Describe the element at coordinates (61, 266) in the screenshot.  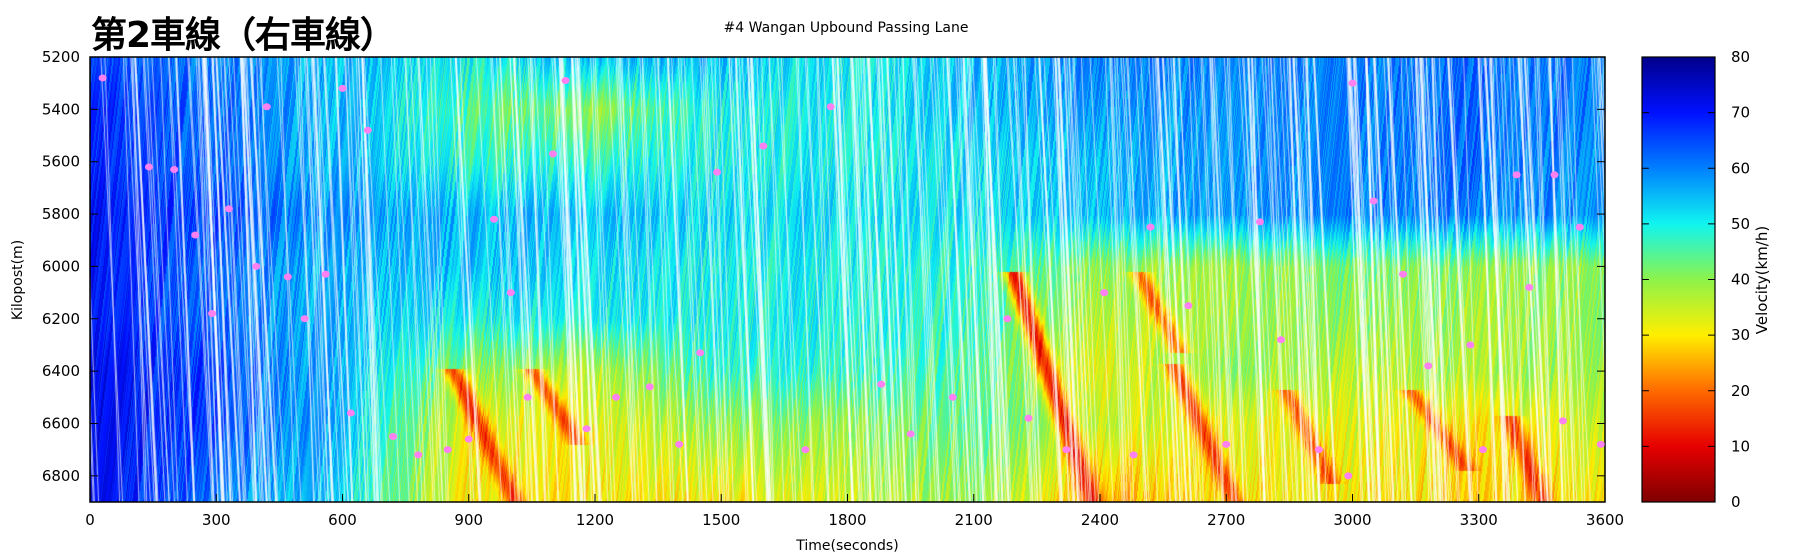
I see `y-tick-label: 6000` at that location.